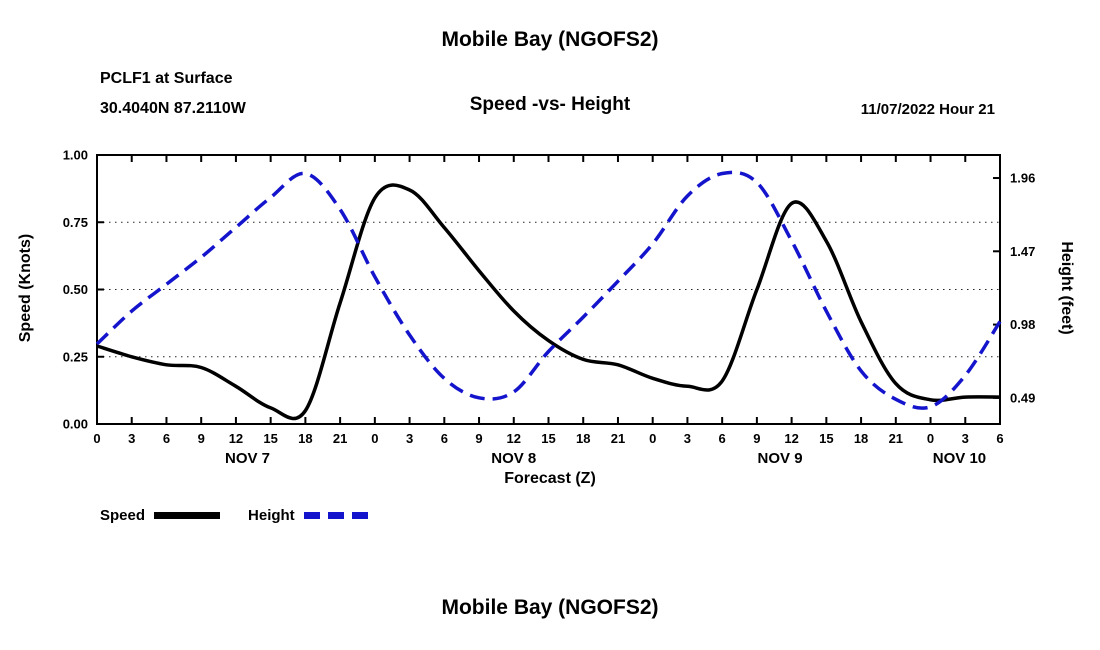  I want to click on y-right-tick-label: 1.96, so click(1022, 178).